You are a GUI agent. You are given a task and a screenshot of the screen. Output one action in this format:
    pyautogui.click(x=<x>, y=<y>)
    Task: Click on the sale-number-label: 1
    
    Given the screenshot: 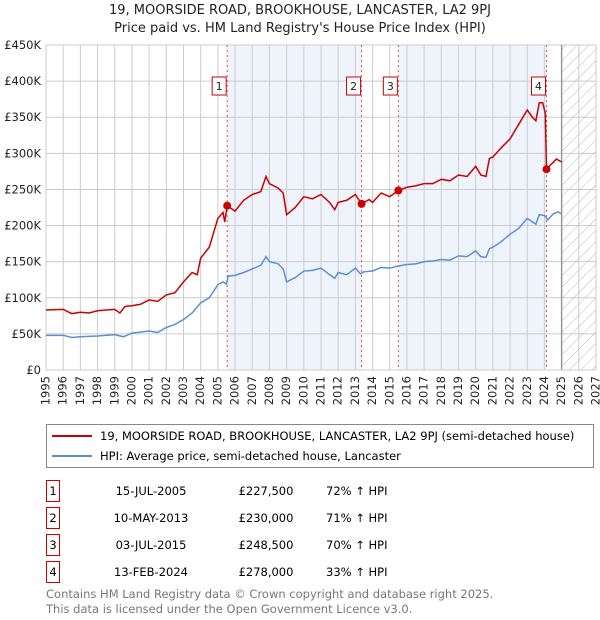 What is the action you would take?
    pyautogui.click(x=219, y=86)
    